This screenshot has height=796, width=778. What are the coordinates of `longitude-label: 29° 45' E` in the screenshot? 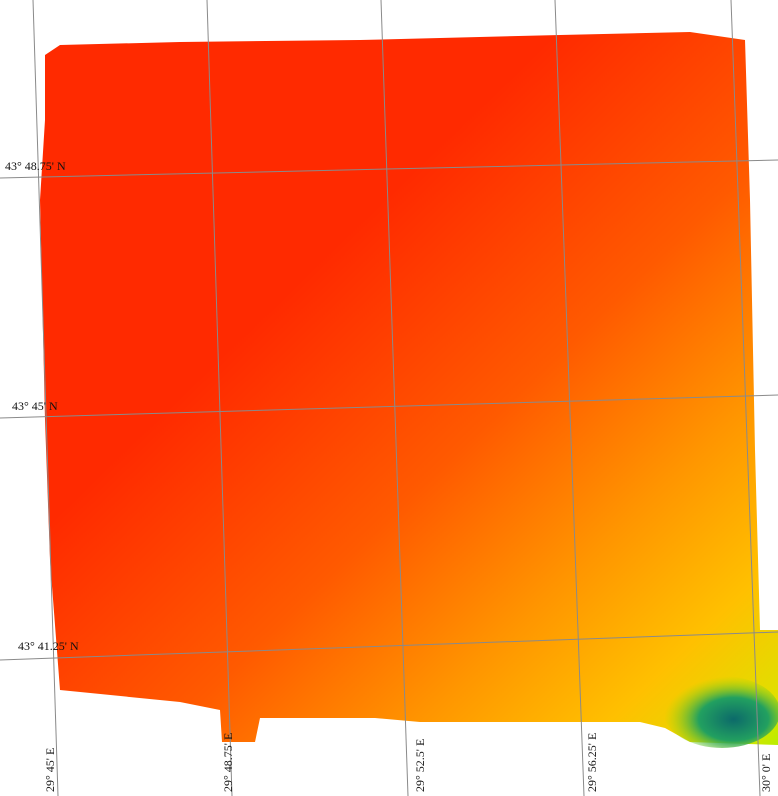 It's located at (50, 770).